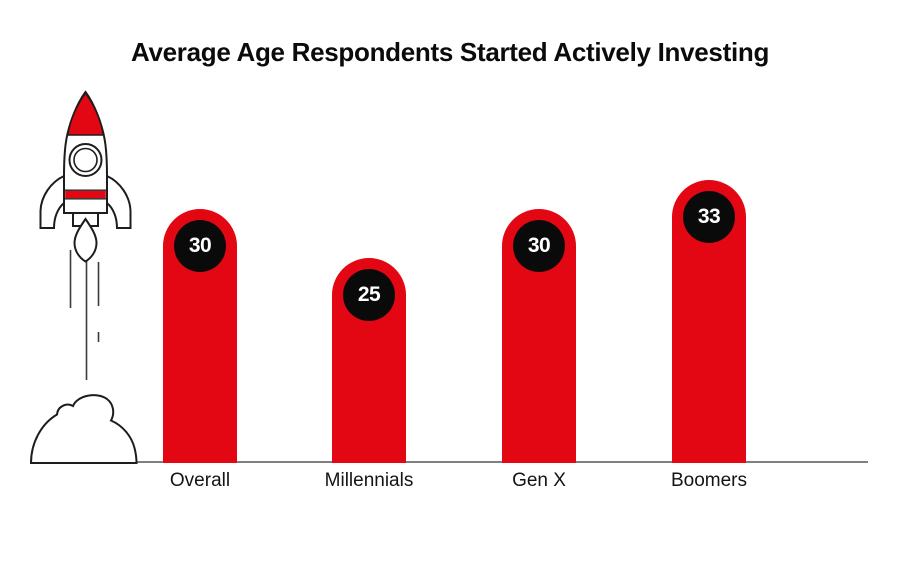 The image size is (900, 568). I want to click on bar-value-badge: 25, so click(369, 295).